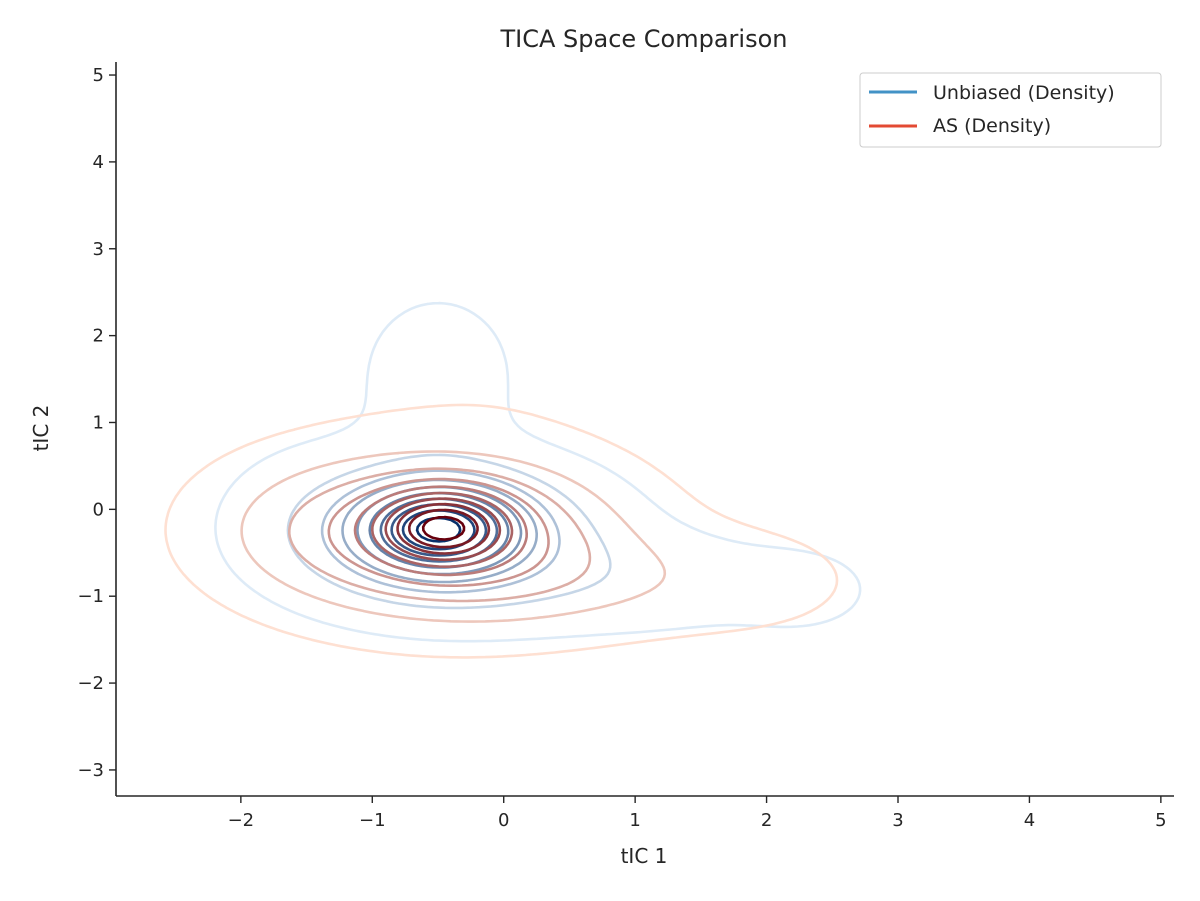 The height and width of the screenshot is (901, 1200). I want to click on legend-label-unbiased: Unbiased (Density), so click(1024, 93).